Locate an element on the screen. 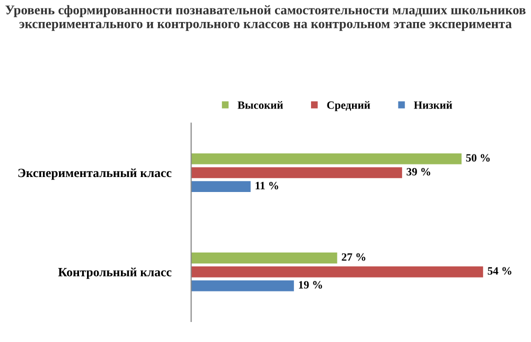 The height and width of the screenshot is (342, 531). data-label: 11 % is located at coordinates (267, 186).